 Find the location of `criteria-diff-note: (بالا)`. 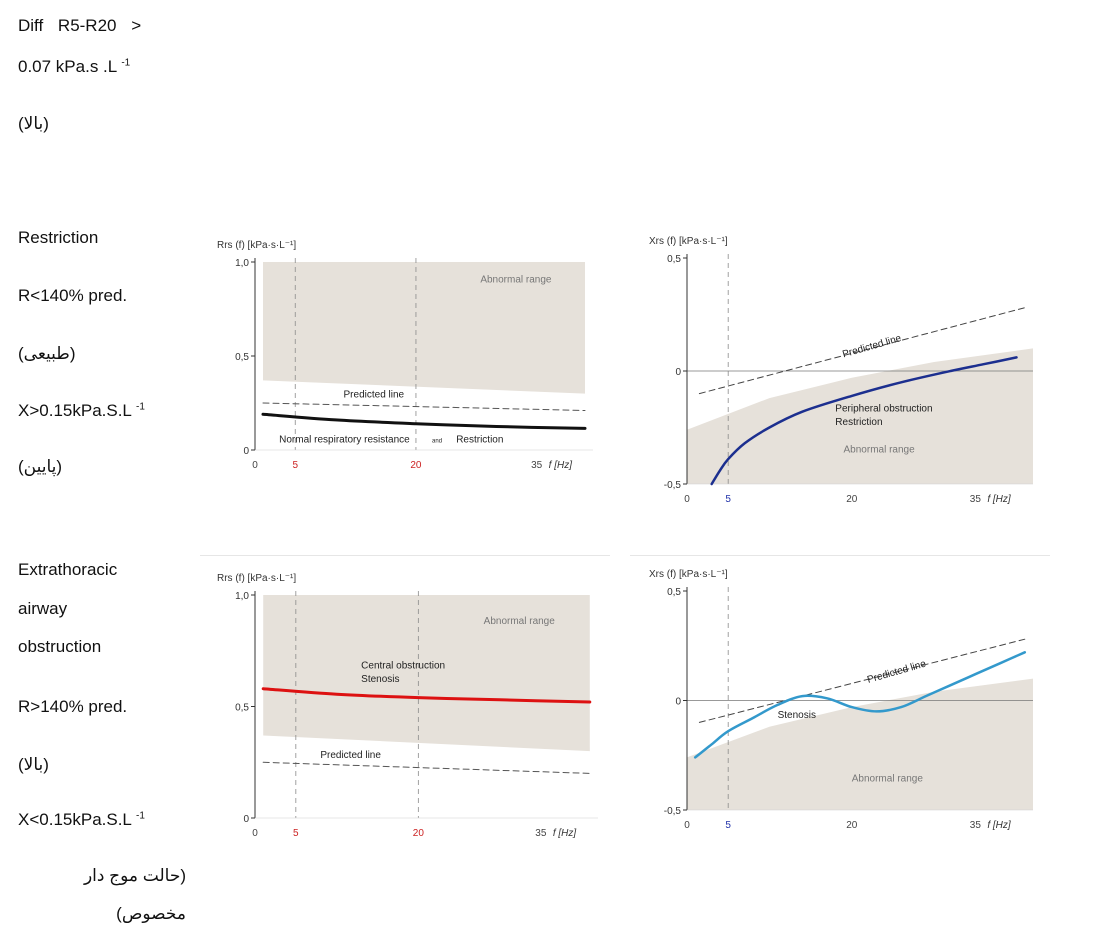

criteria-diff-note: (بالا) is located at coordinates (33, 123).